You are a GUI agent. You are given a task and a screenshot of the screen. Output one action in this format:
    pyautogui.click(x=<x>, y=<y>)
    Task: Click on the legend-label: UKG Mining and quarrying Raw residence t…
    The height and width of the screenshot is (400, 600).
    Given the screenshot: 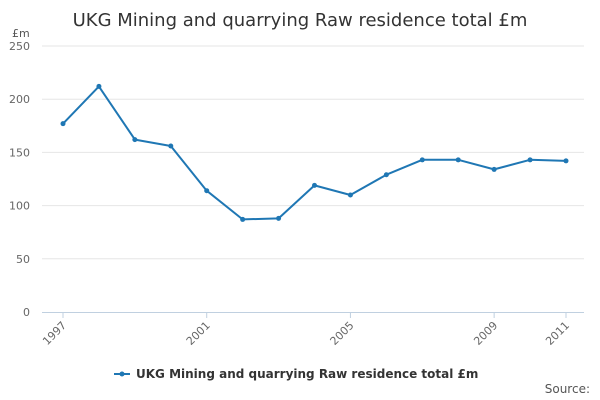 What is the action you would take?
    pyautogui.click(x=307, y=374)
    